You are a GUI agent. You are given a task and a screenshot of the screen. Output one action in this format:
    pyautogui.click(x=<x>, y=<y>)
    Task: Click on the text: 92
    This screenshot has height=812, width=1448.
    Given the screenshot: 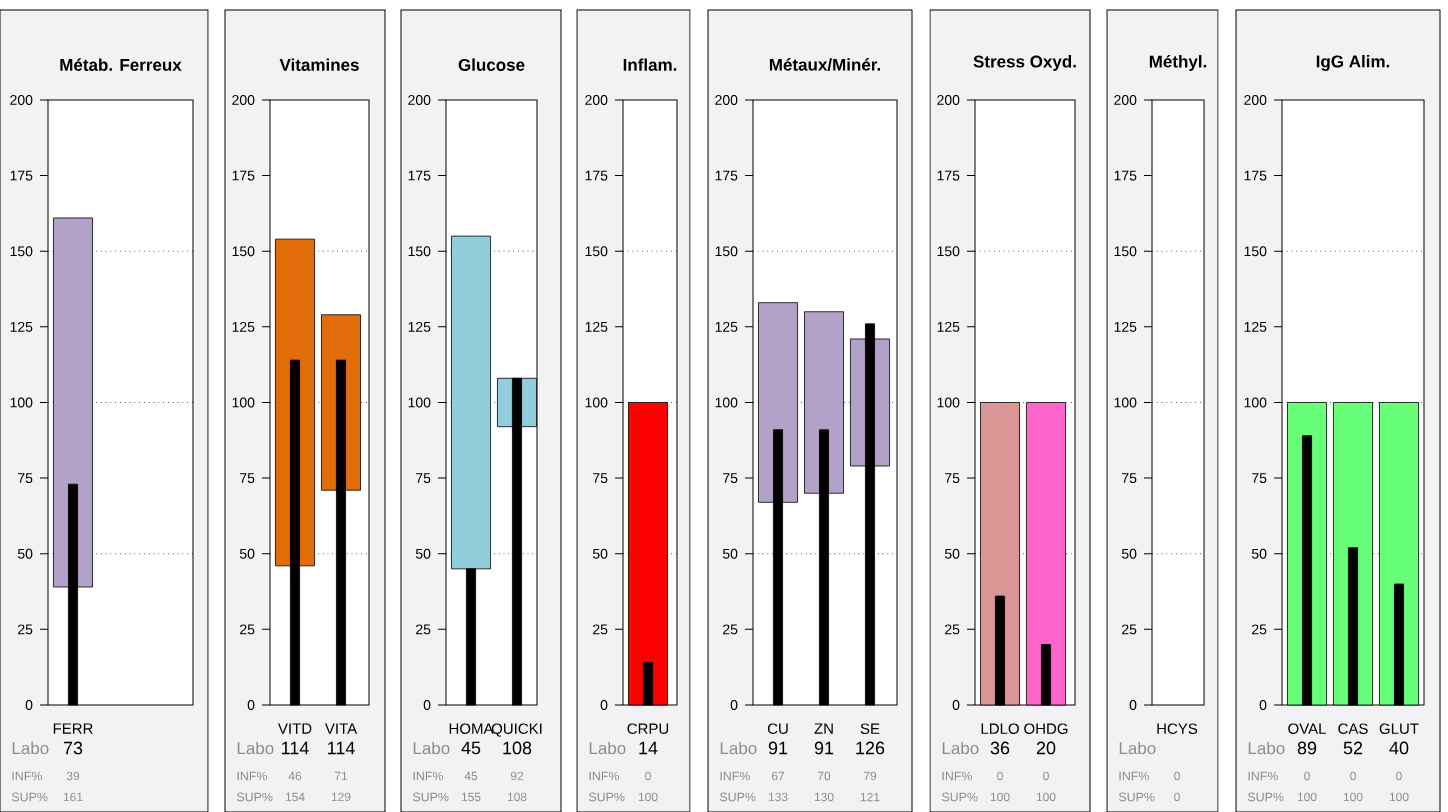 What is the action you would take?
    pyautogui.click(x=517, y=776)
    